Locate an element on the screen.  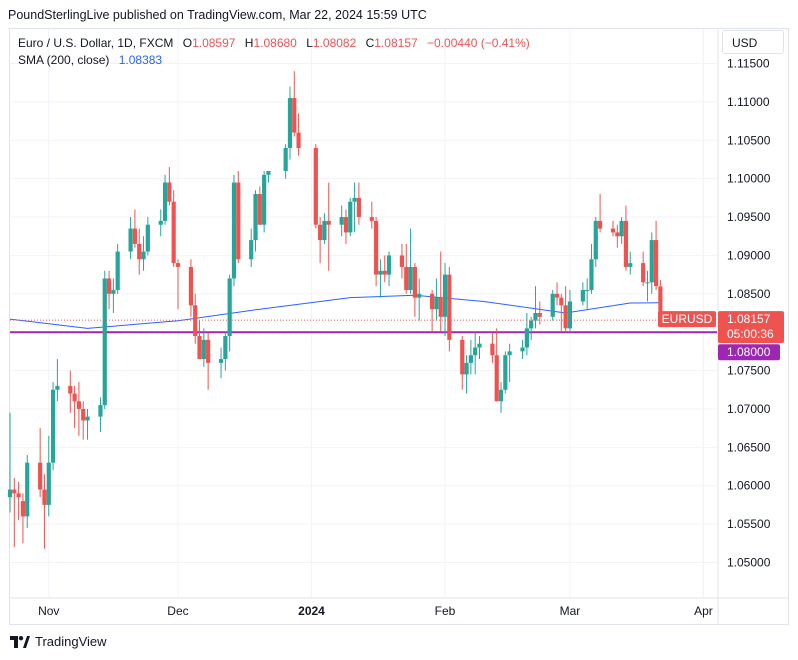
symbol-tag-bg is located at coordinates (687, 319).